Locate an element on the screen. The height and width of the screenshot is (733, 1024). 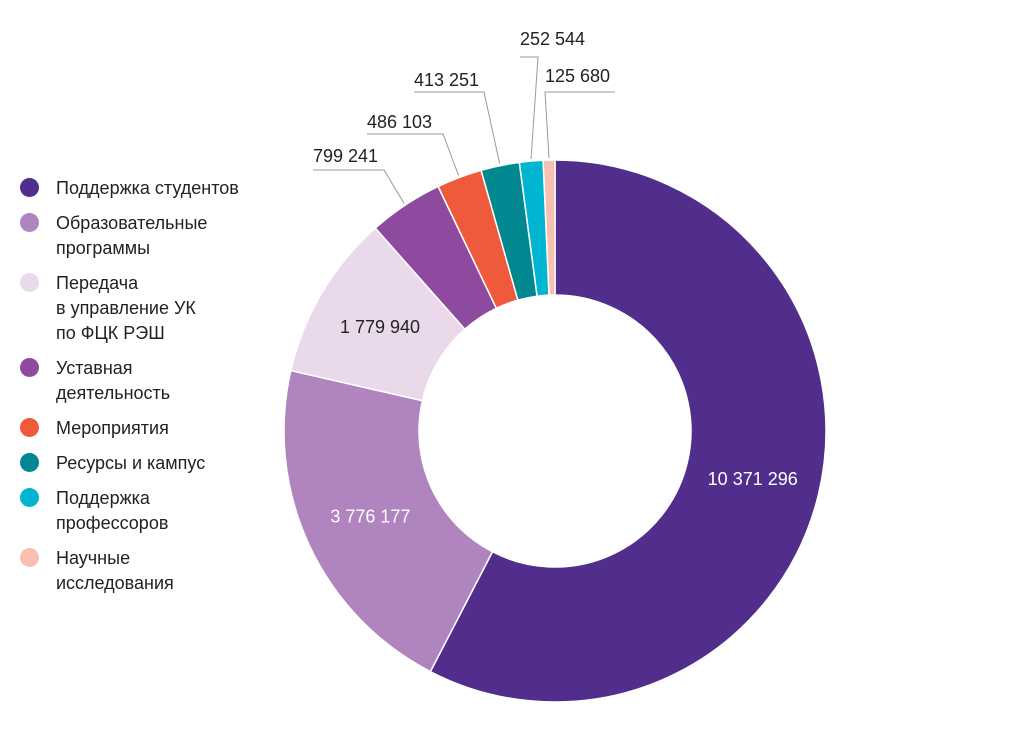
legend-item: Мероприятия is located at coordinates (150, 428).